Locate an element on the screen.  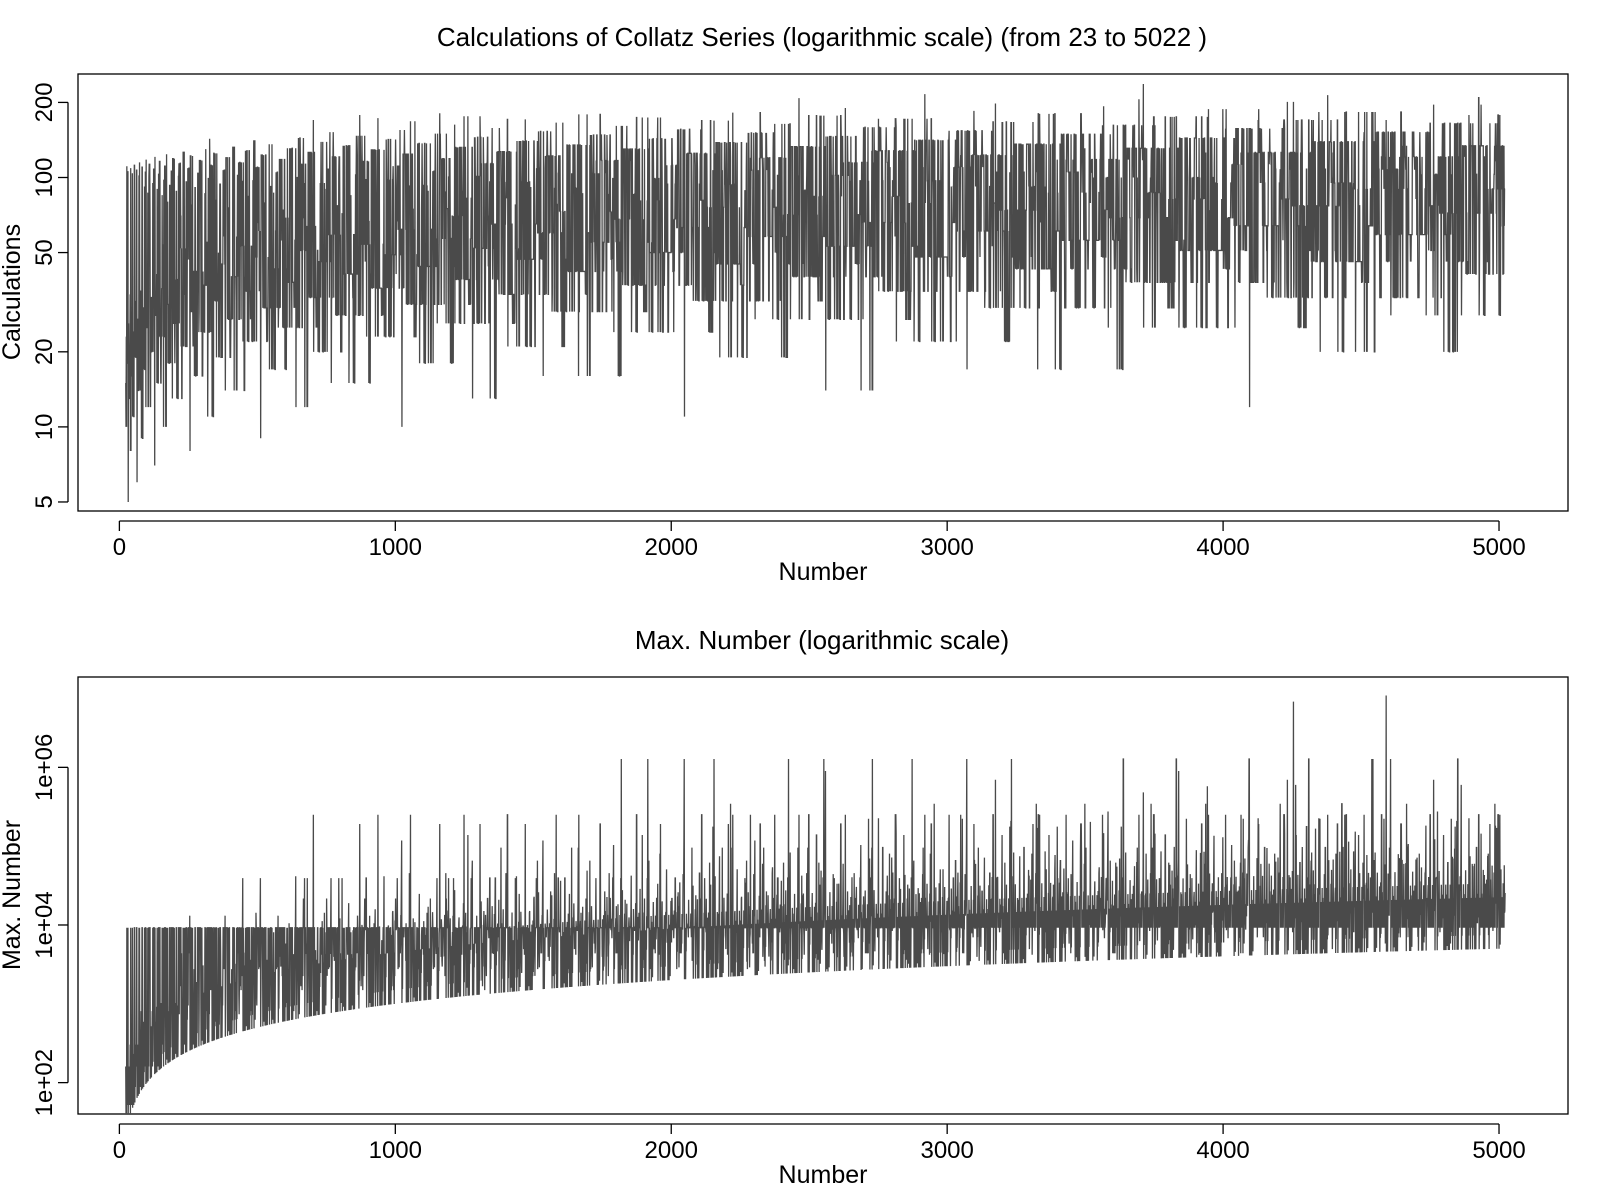
y-axis-label-max-number: Max. Number is located at coordinates (13, 895).